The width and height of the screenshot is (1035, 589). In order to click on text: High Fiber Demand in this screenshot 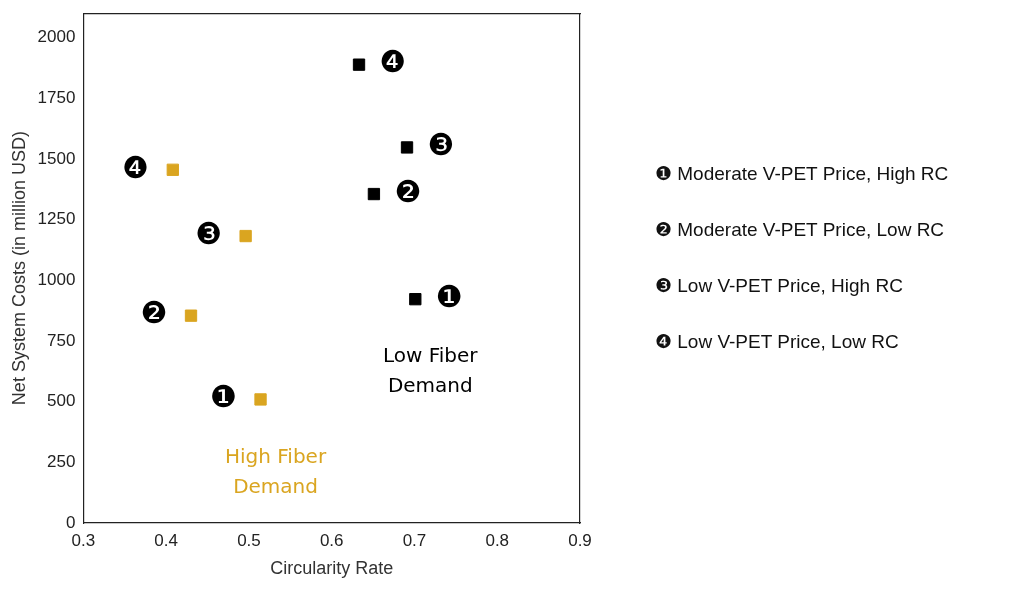, I will do `click(275, 470)`.